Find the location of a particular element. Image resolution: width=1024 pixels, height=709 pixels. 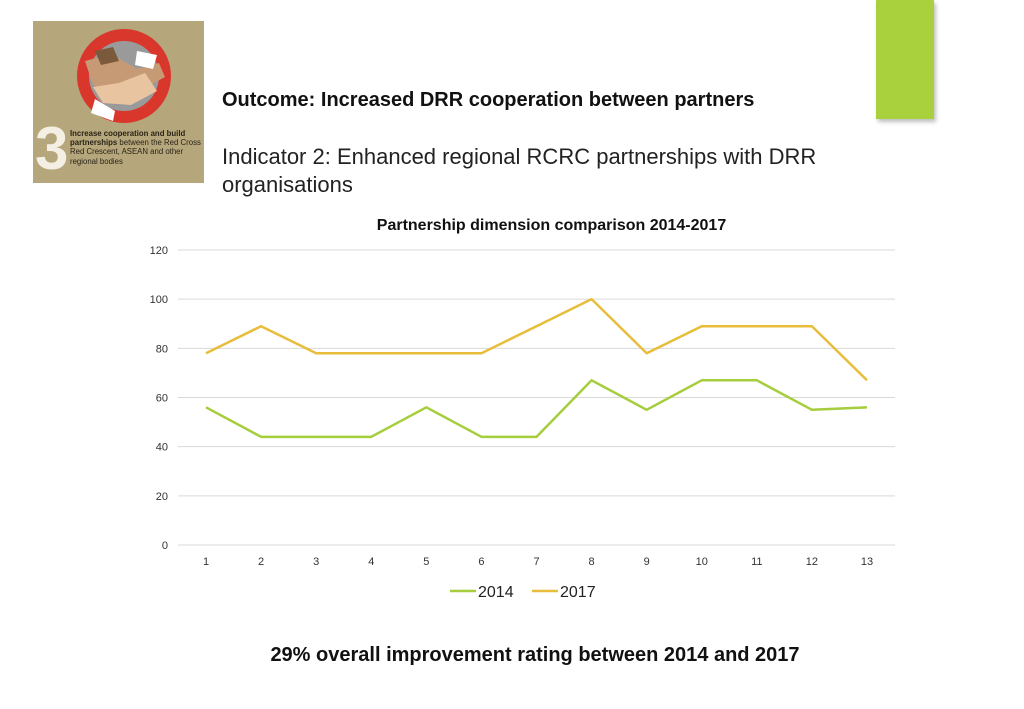

x-tick-label: 5 is located at coordinates (426, 562).